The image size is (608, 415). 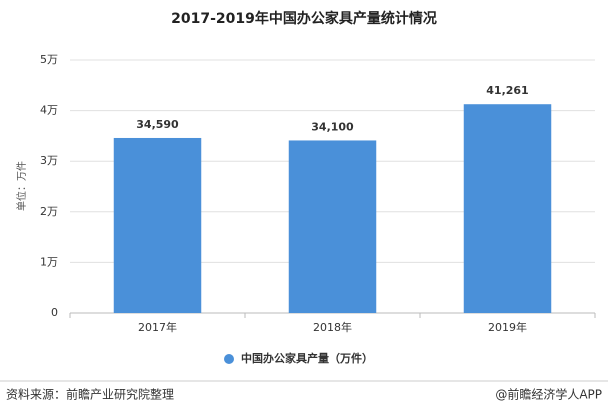 I want to click on value-label: 34,100, so click(x=332, y=126).